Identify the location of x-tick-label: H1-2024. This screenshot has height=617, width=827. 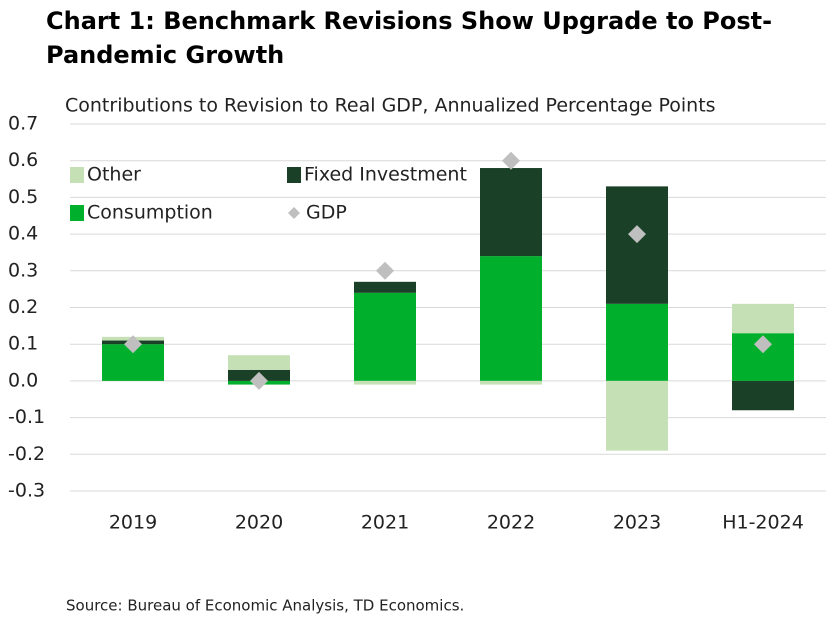
(763, 523).